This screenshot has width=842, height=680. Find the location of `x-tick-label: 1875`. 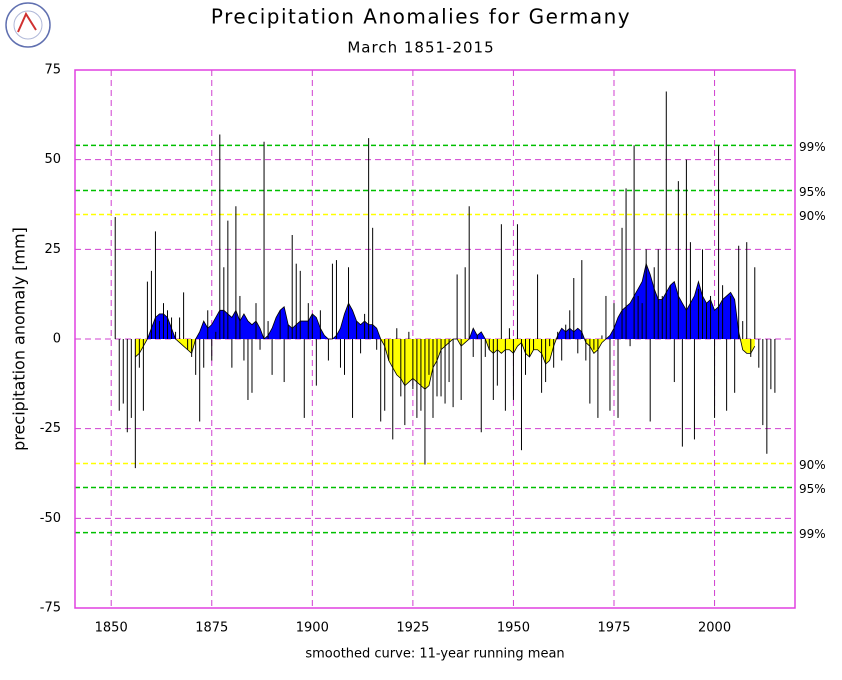

x-tick-label: 1875 is located at coordinates (211, 628).